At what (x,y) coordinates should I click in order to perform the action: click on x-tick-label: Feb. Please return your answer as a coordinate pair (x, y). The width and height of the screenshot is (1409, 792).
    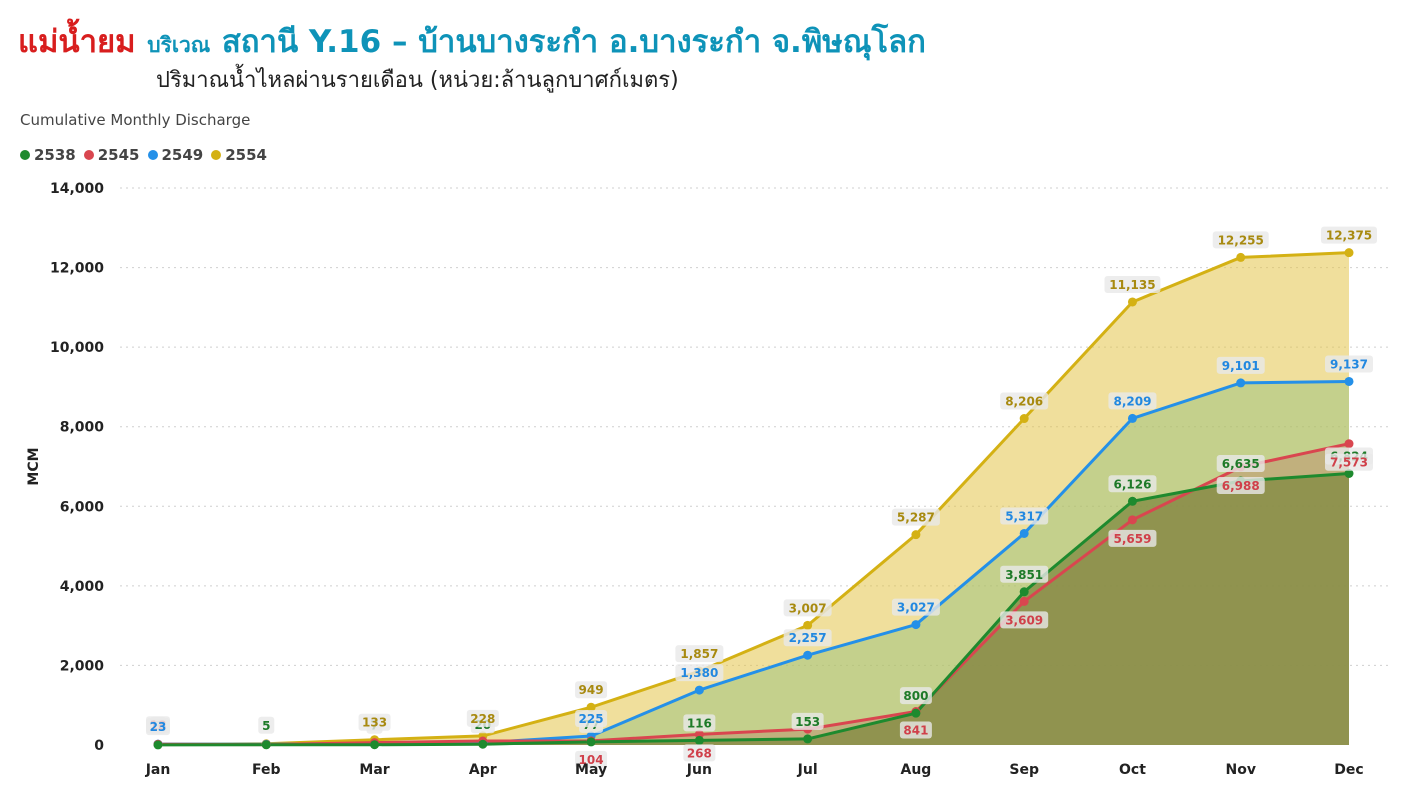
    Looking at the image, I should click on (266, 770).